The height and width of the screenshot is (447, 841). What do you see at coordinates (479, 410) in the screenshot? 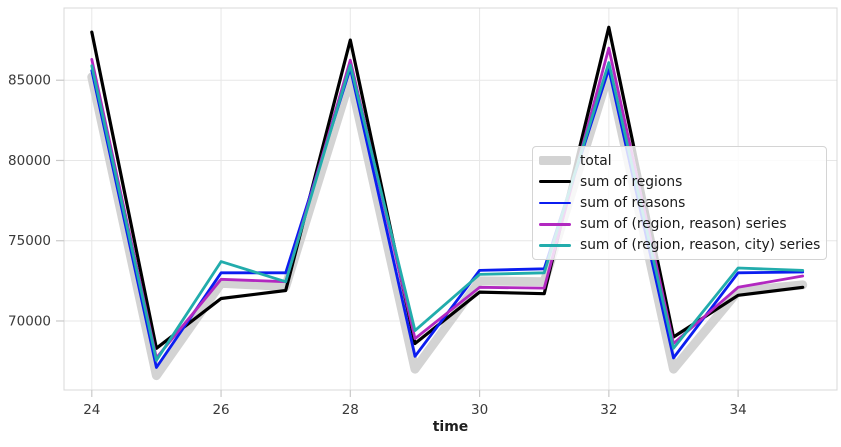
I see `x-tick-label: 30` at bounding box center [479, 410].